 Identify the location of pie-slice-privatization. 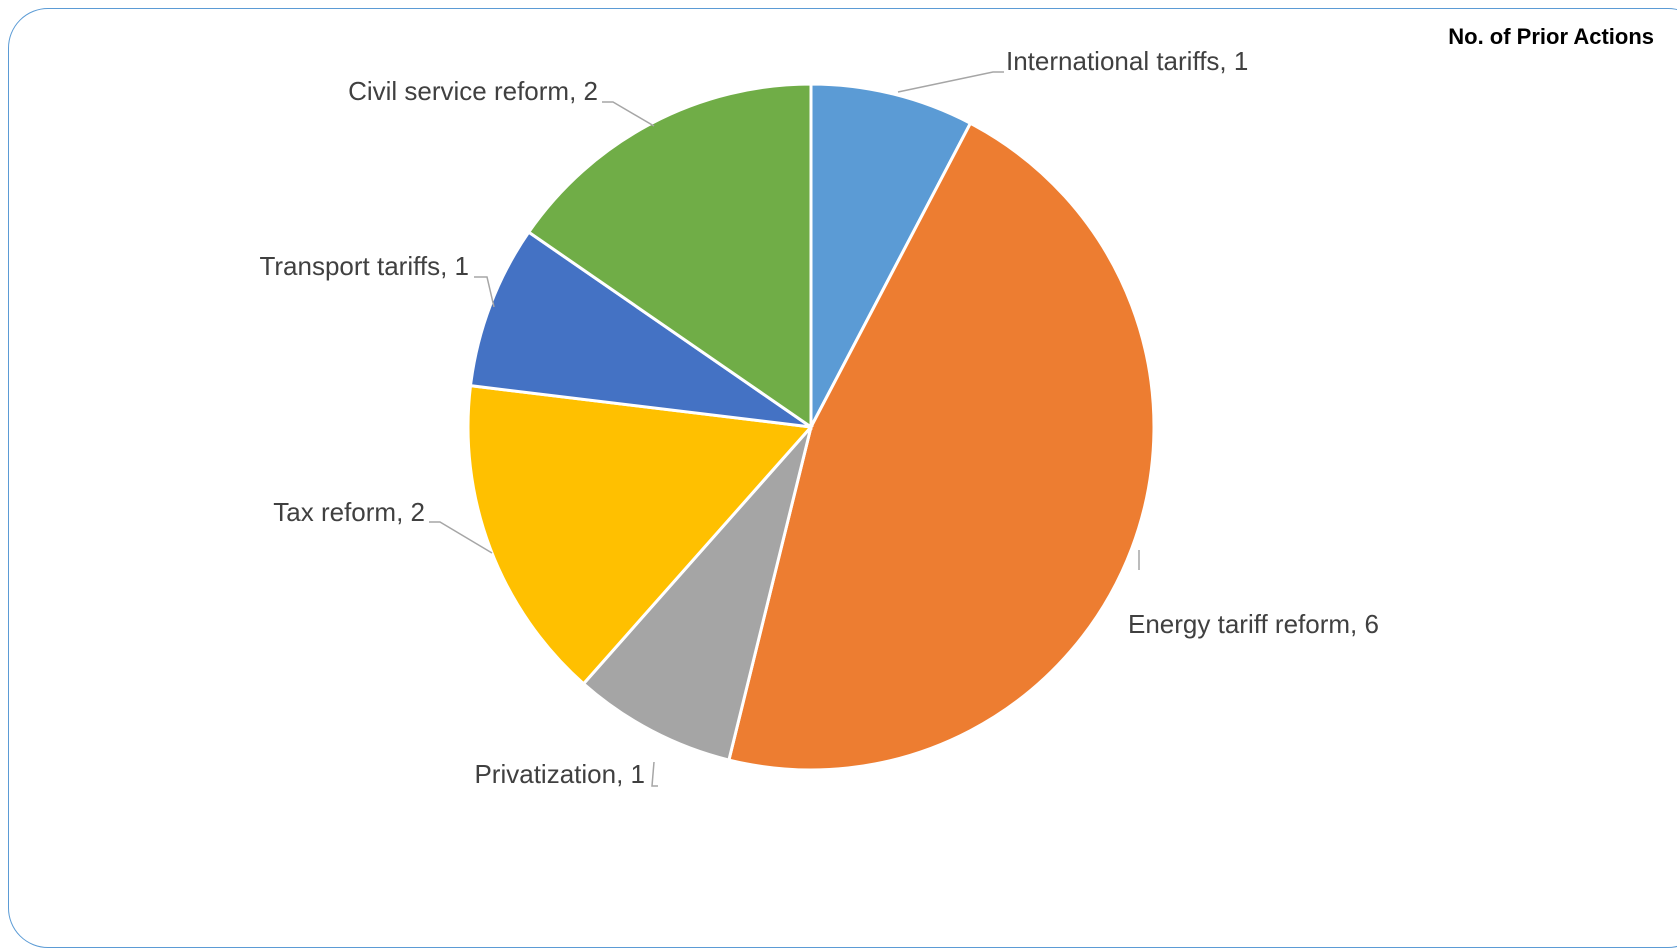
(697, 594).